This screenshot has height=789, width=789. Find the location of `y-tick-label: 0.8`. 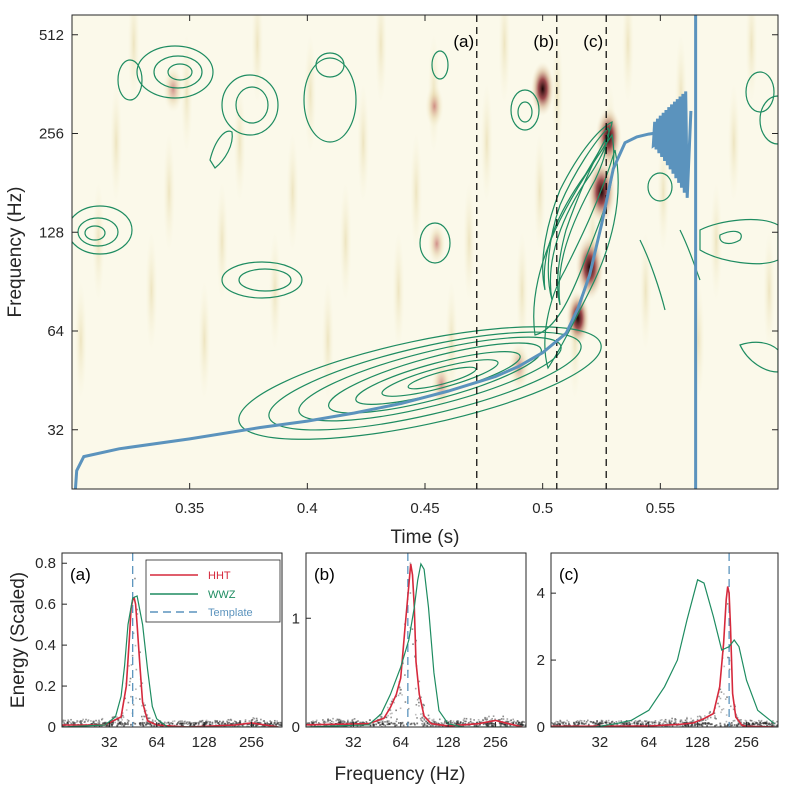

y-tick-label: 0.8 is located at coordinates (45, 563).